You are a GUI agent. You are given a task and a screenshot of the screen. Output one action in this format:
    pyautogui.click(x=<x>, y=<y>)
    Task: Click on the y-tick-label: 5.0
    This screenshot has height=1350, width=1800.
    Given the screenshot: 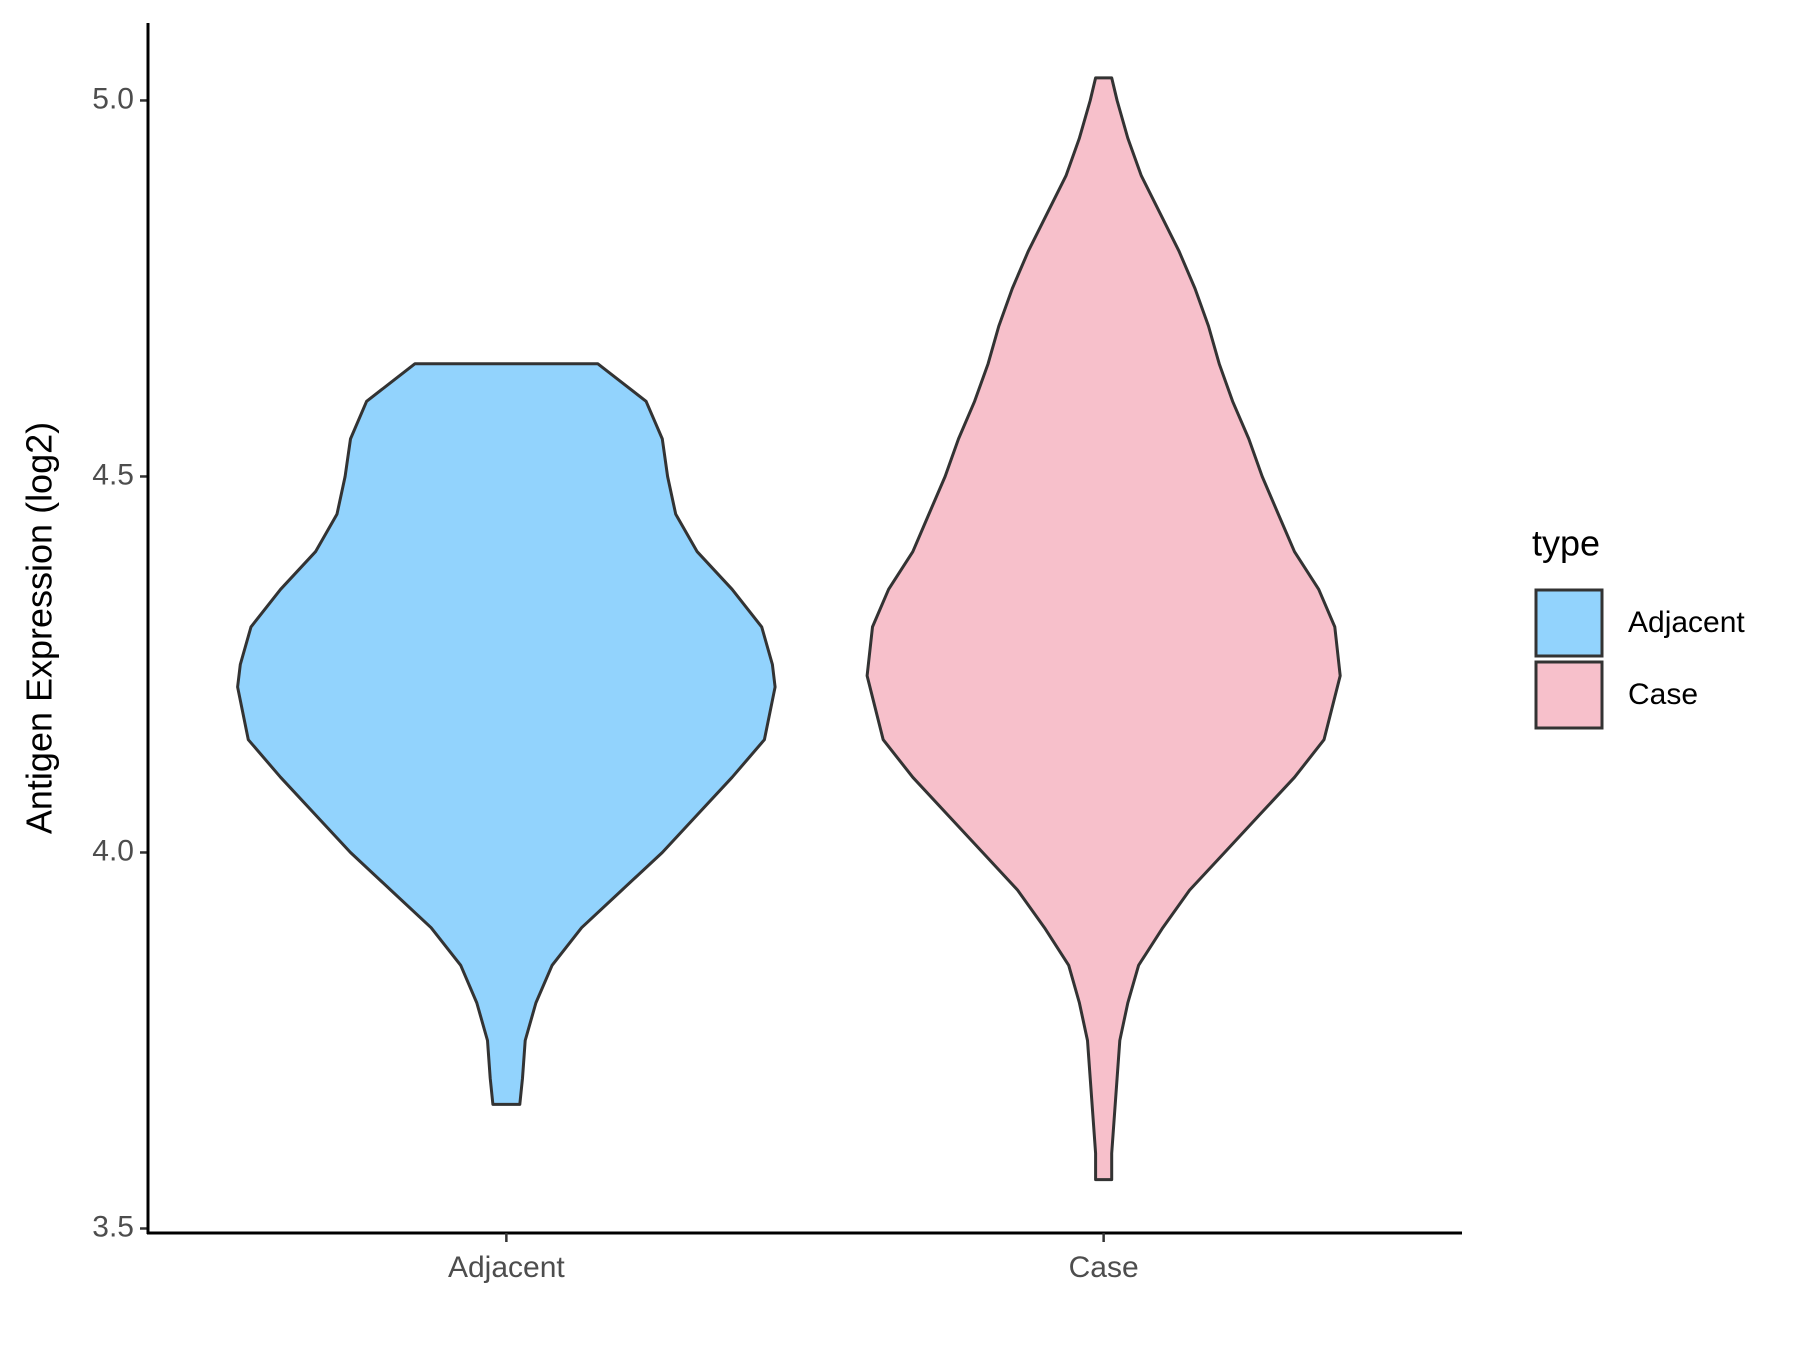 What is the action you would take?
    pyautogui.click(x=113, y=98)
    